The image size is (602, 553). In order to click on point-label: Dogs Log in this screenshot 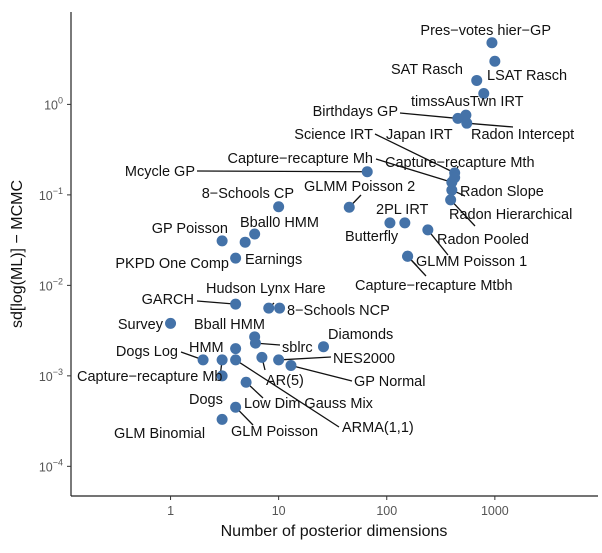, I will do `click(147, 352)`.